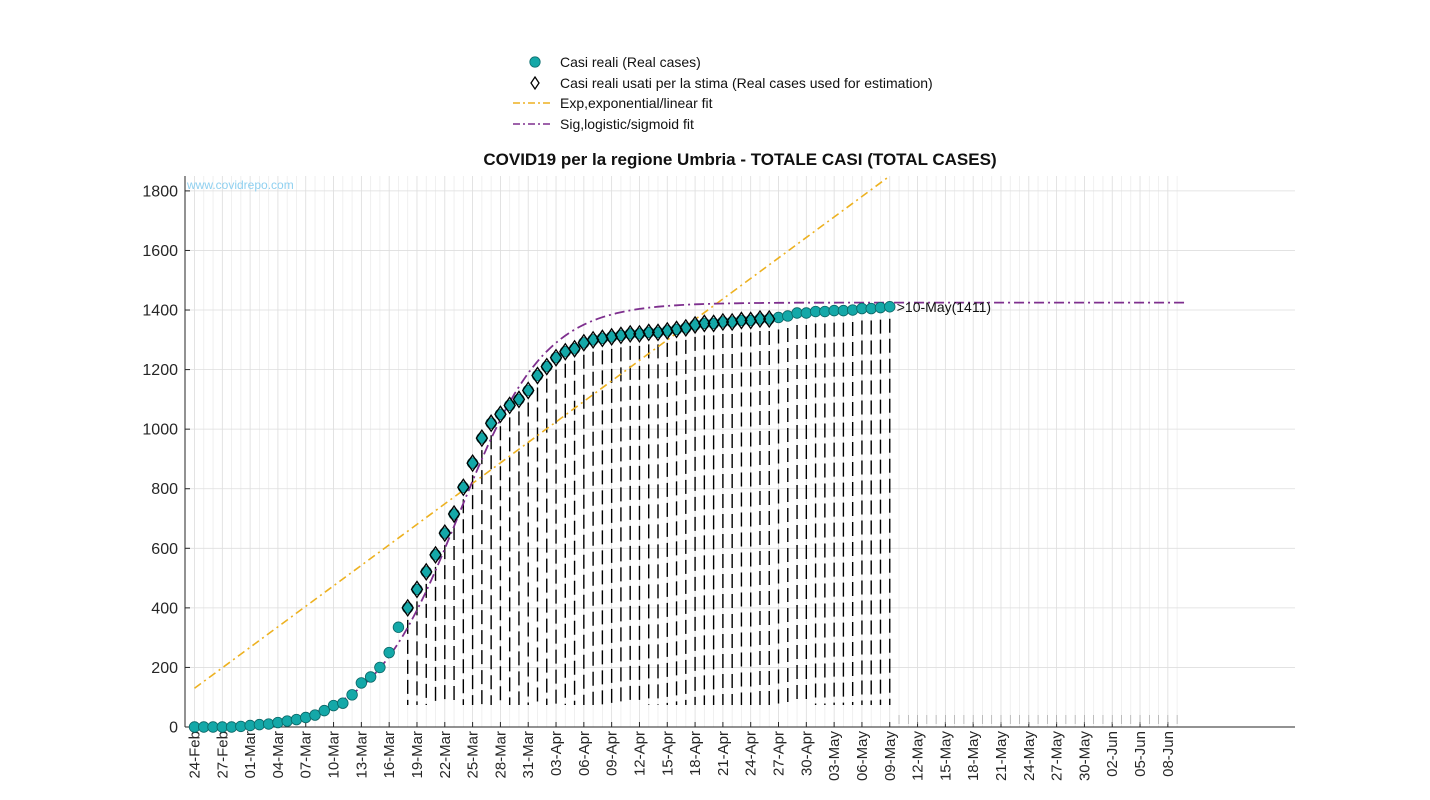 This screenshot has width=1430, height=800. What do you see at coordinates (164, 549) in the screenshot?
I see `y-tick-label: 600` at bounding box center [164, 549].